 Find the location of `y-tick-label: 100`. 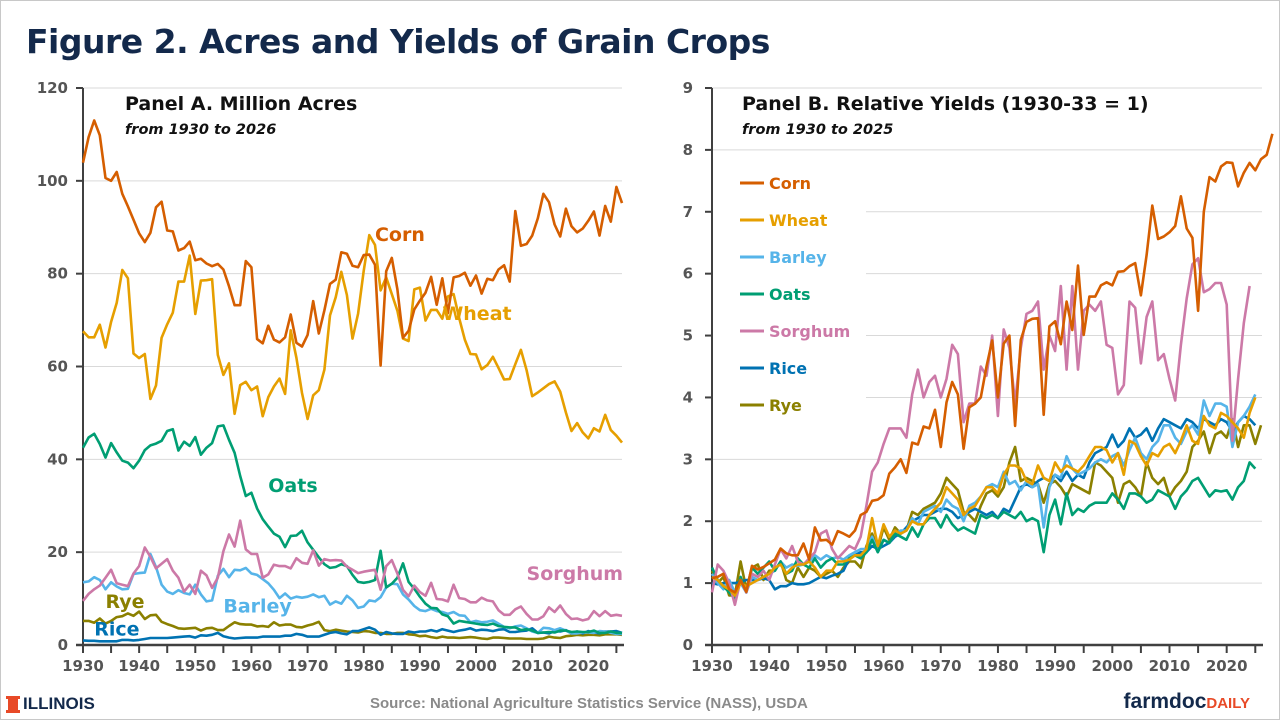

y-tick-label: 100 is located at coordinates (52, 181).